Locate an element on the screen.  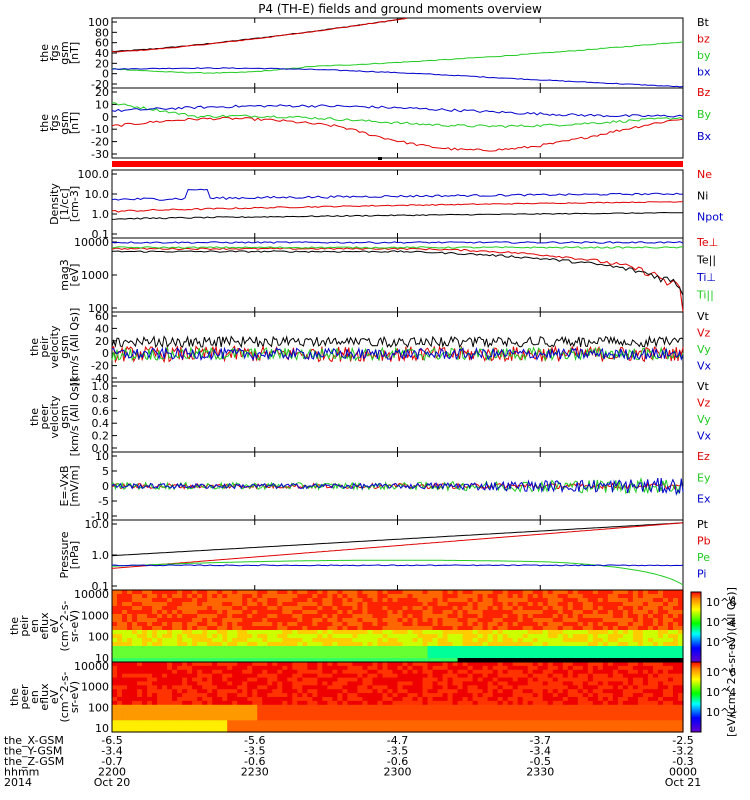
y-axis-label: the is located at coordinates (34, 347).